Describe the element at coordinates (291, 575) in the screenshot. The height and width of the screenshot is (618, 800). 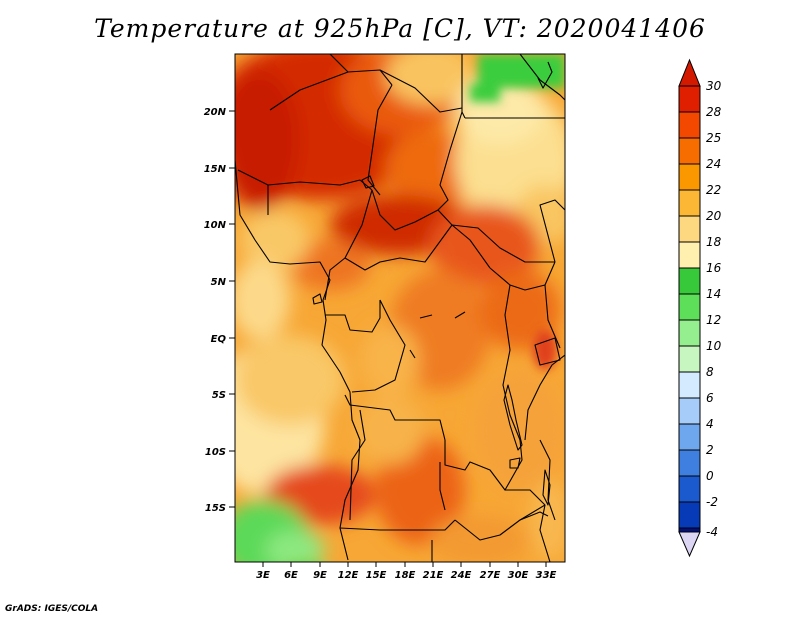
I see `lon-tick-label: 6E` at that location.